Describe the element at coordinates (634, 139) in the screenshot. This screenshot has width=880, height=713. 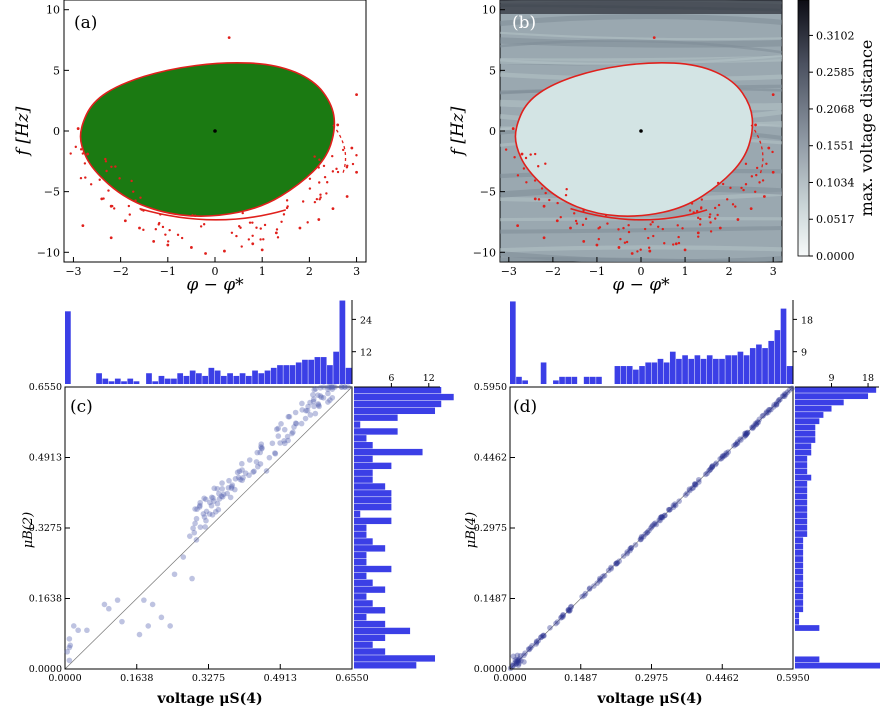
I see `basin-region` at that location.